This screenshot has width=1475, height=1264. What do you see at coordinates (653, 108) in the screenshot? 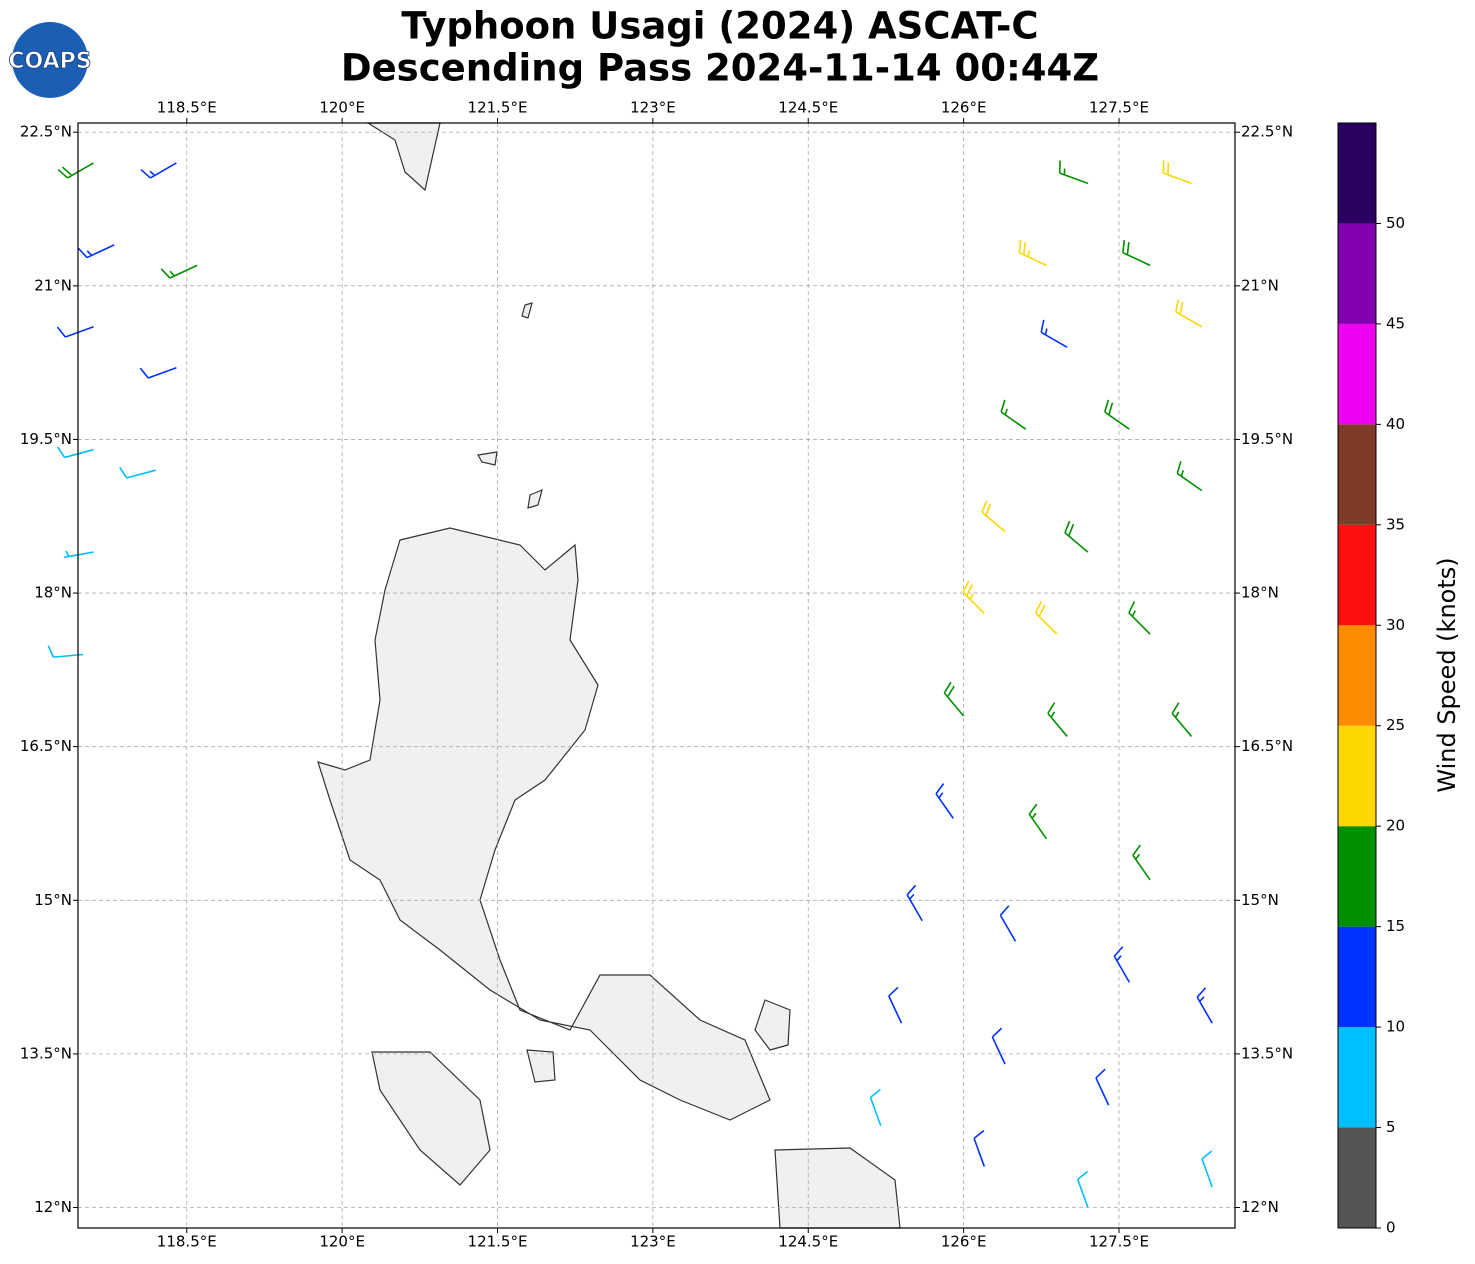
I see `x-tick-label: 123°E` at bounding box center [653, 108].